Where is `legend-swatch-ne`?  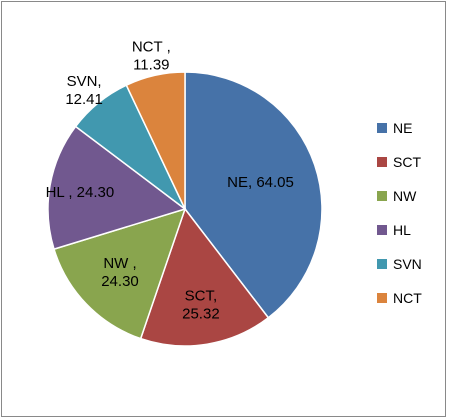
legend-swatch-ne is located at coordinates (382, 128).